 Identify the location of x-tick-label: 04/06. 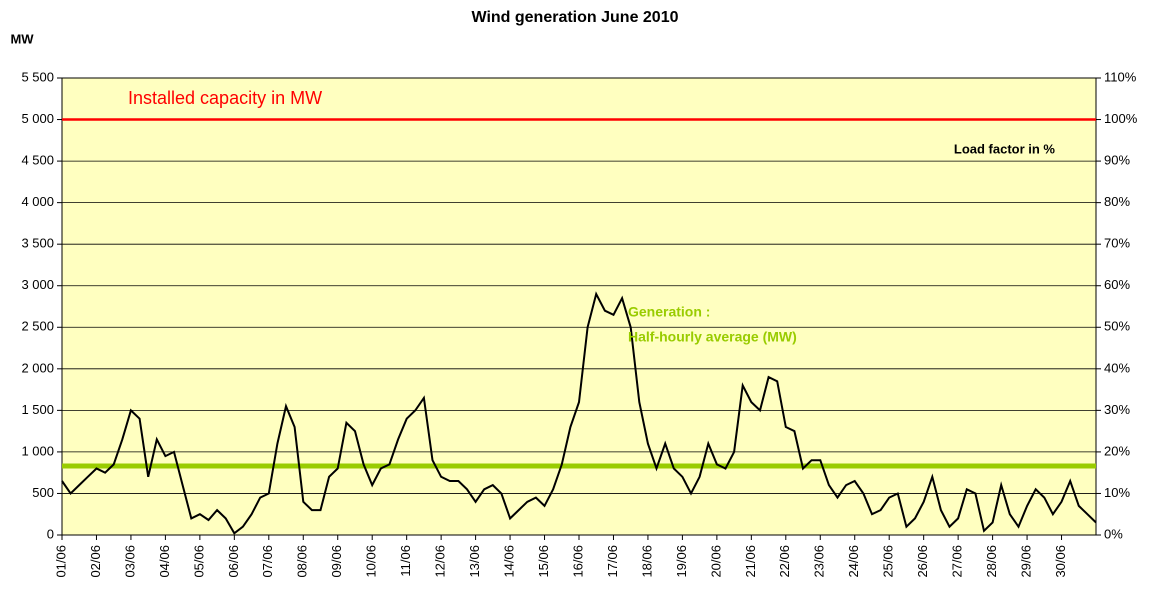
(164, 561).